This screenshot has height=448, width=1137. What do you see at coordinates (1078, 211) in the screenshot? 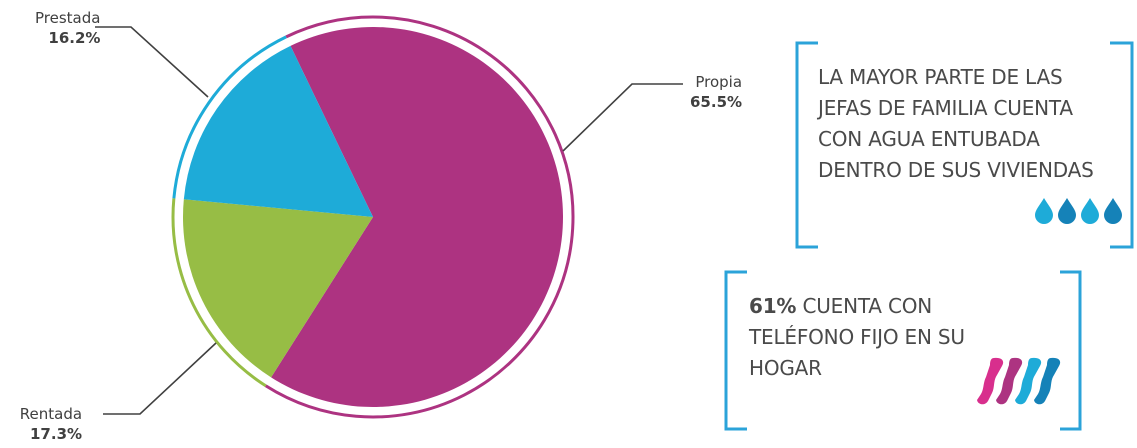
I see `water-drop-icons` at bounding box center [1078, 211].